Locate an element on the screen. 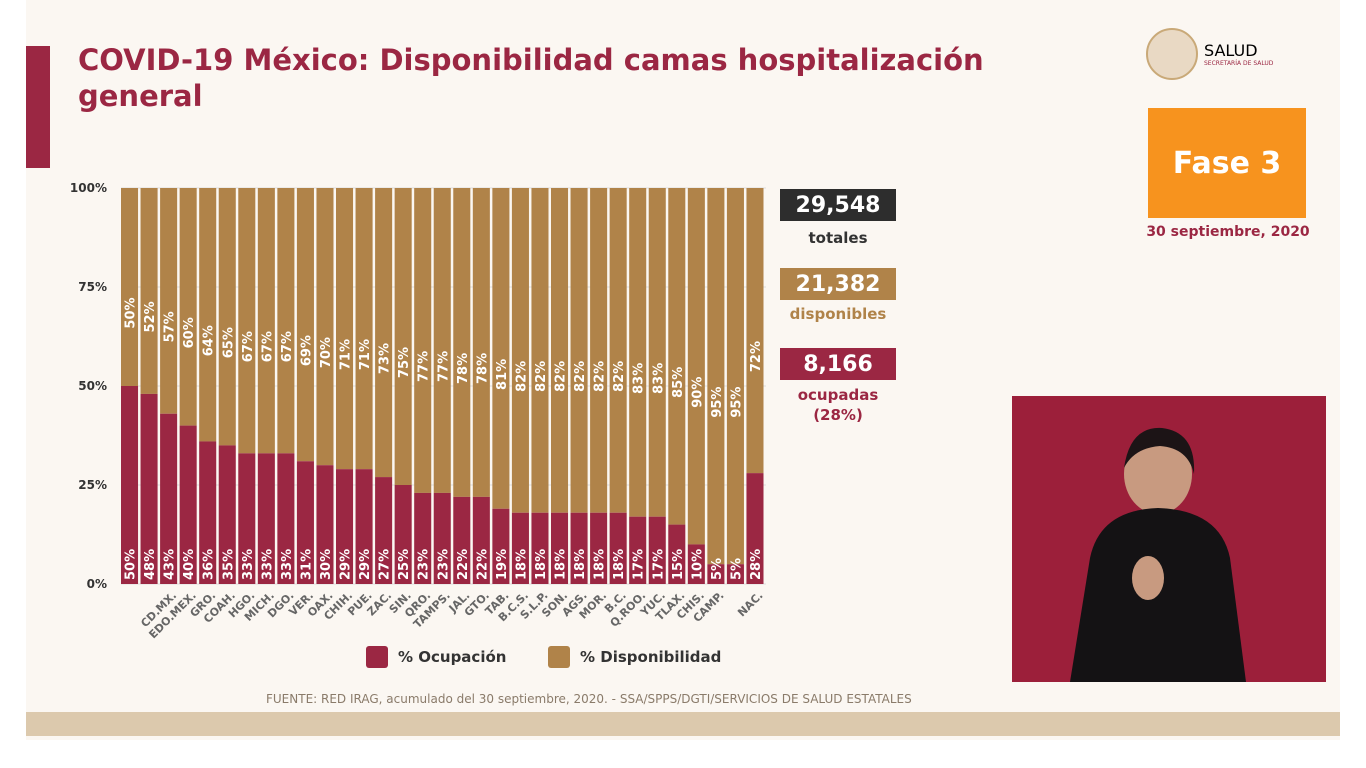 This screenshot has width=1366, height=768. data-label-occupation: 30% is located at coordinates (326, 564).